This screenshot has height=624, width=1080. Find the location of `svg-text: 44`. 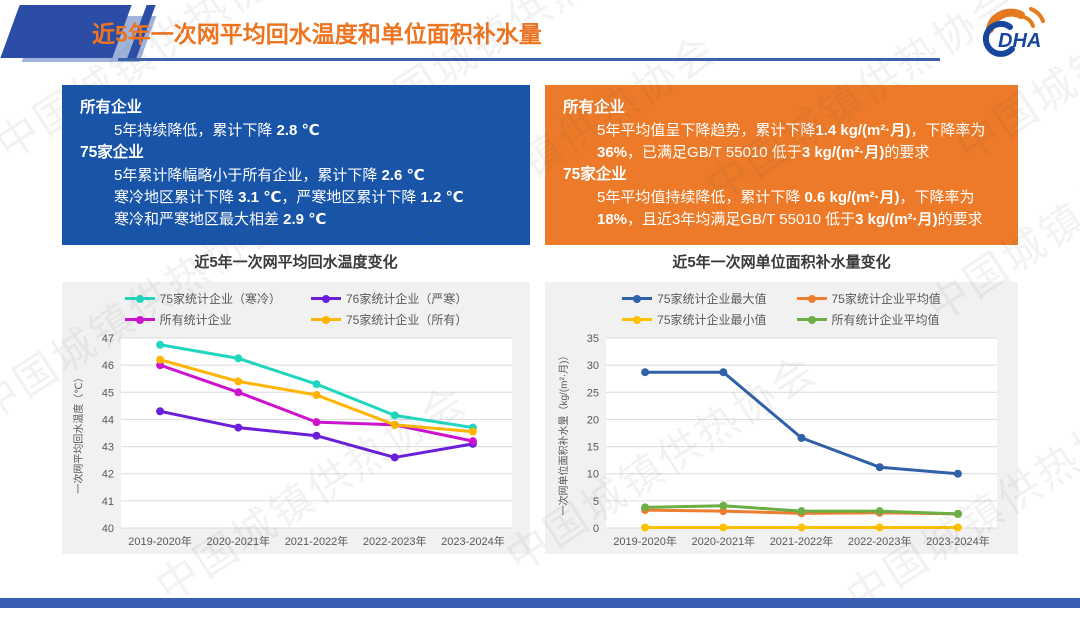

svg-text: 44 is located at coordinates (107, 420).